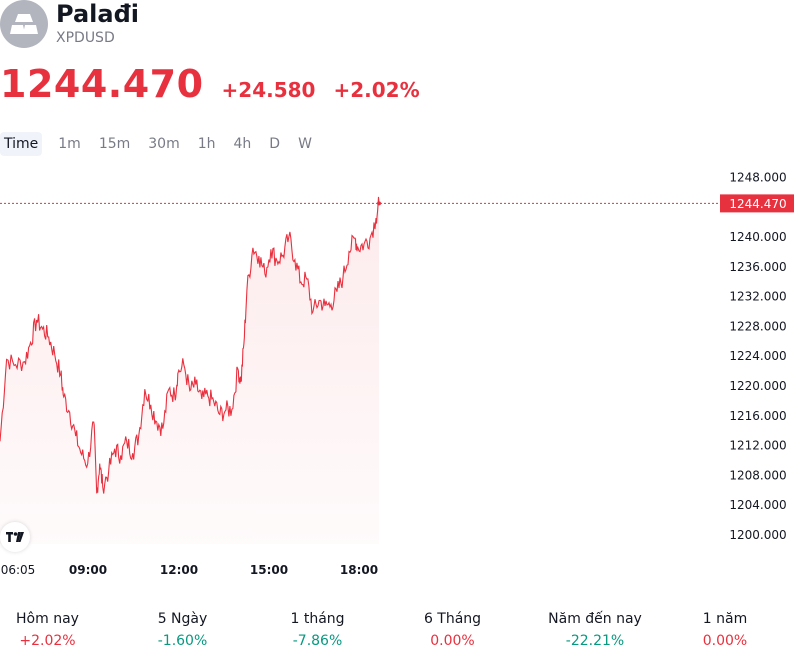  I want to click on y-tick-label: 1212.000, so click(757, 446).